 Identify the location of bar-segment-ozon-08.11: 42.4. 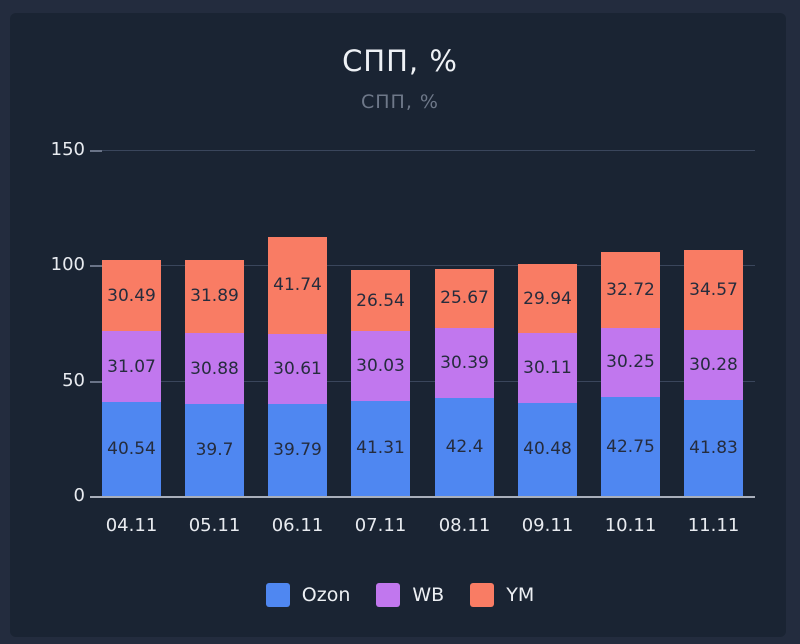
(464, 447).